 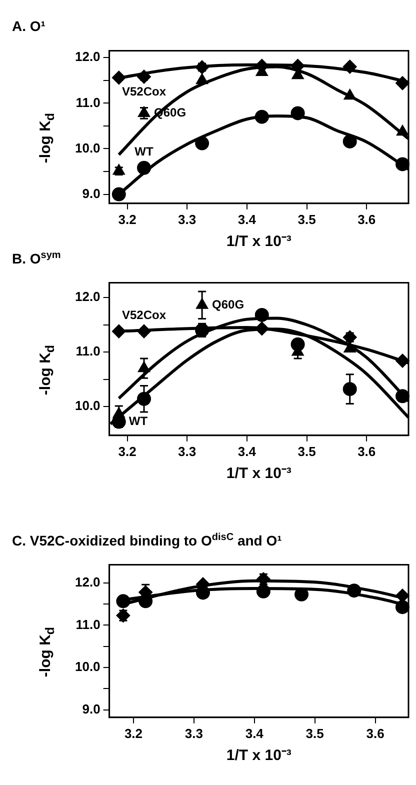 What do you see at coordinates (147, 540) in the screenshot?
I see `chart-title: C. V52C-oxidized binding to O$^{disC}$ and O¹` at bounding box center [147, 540].